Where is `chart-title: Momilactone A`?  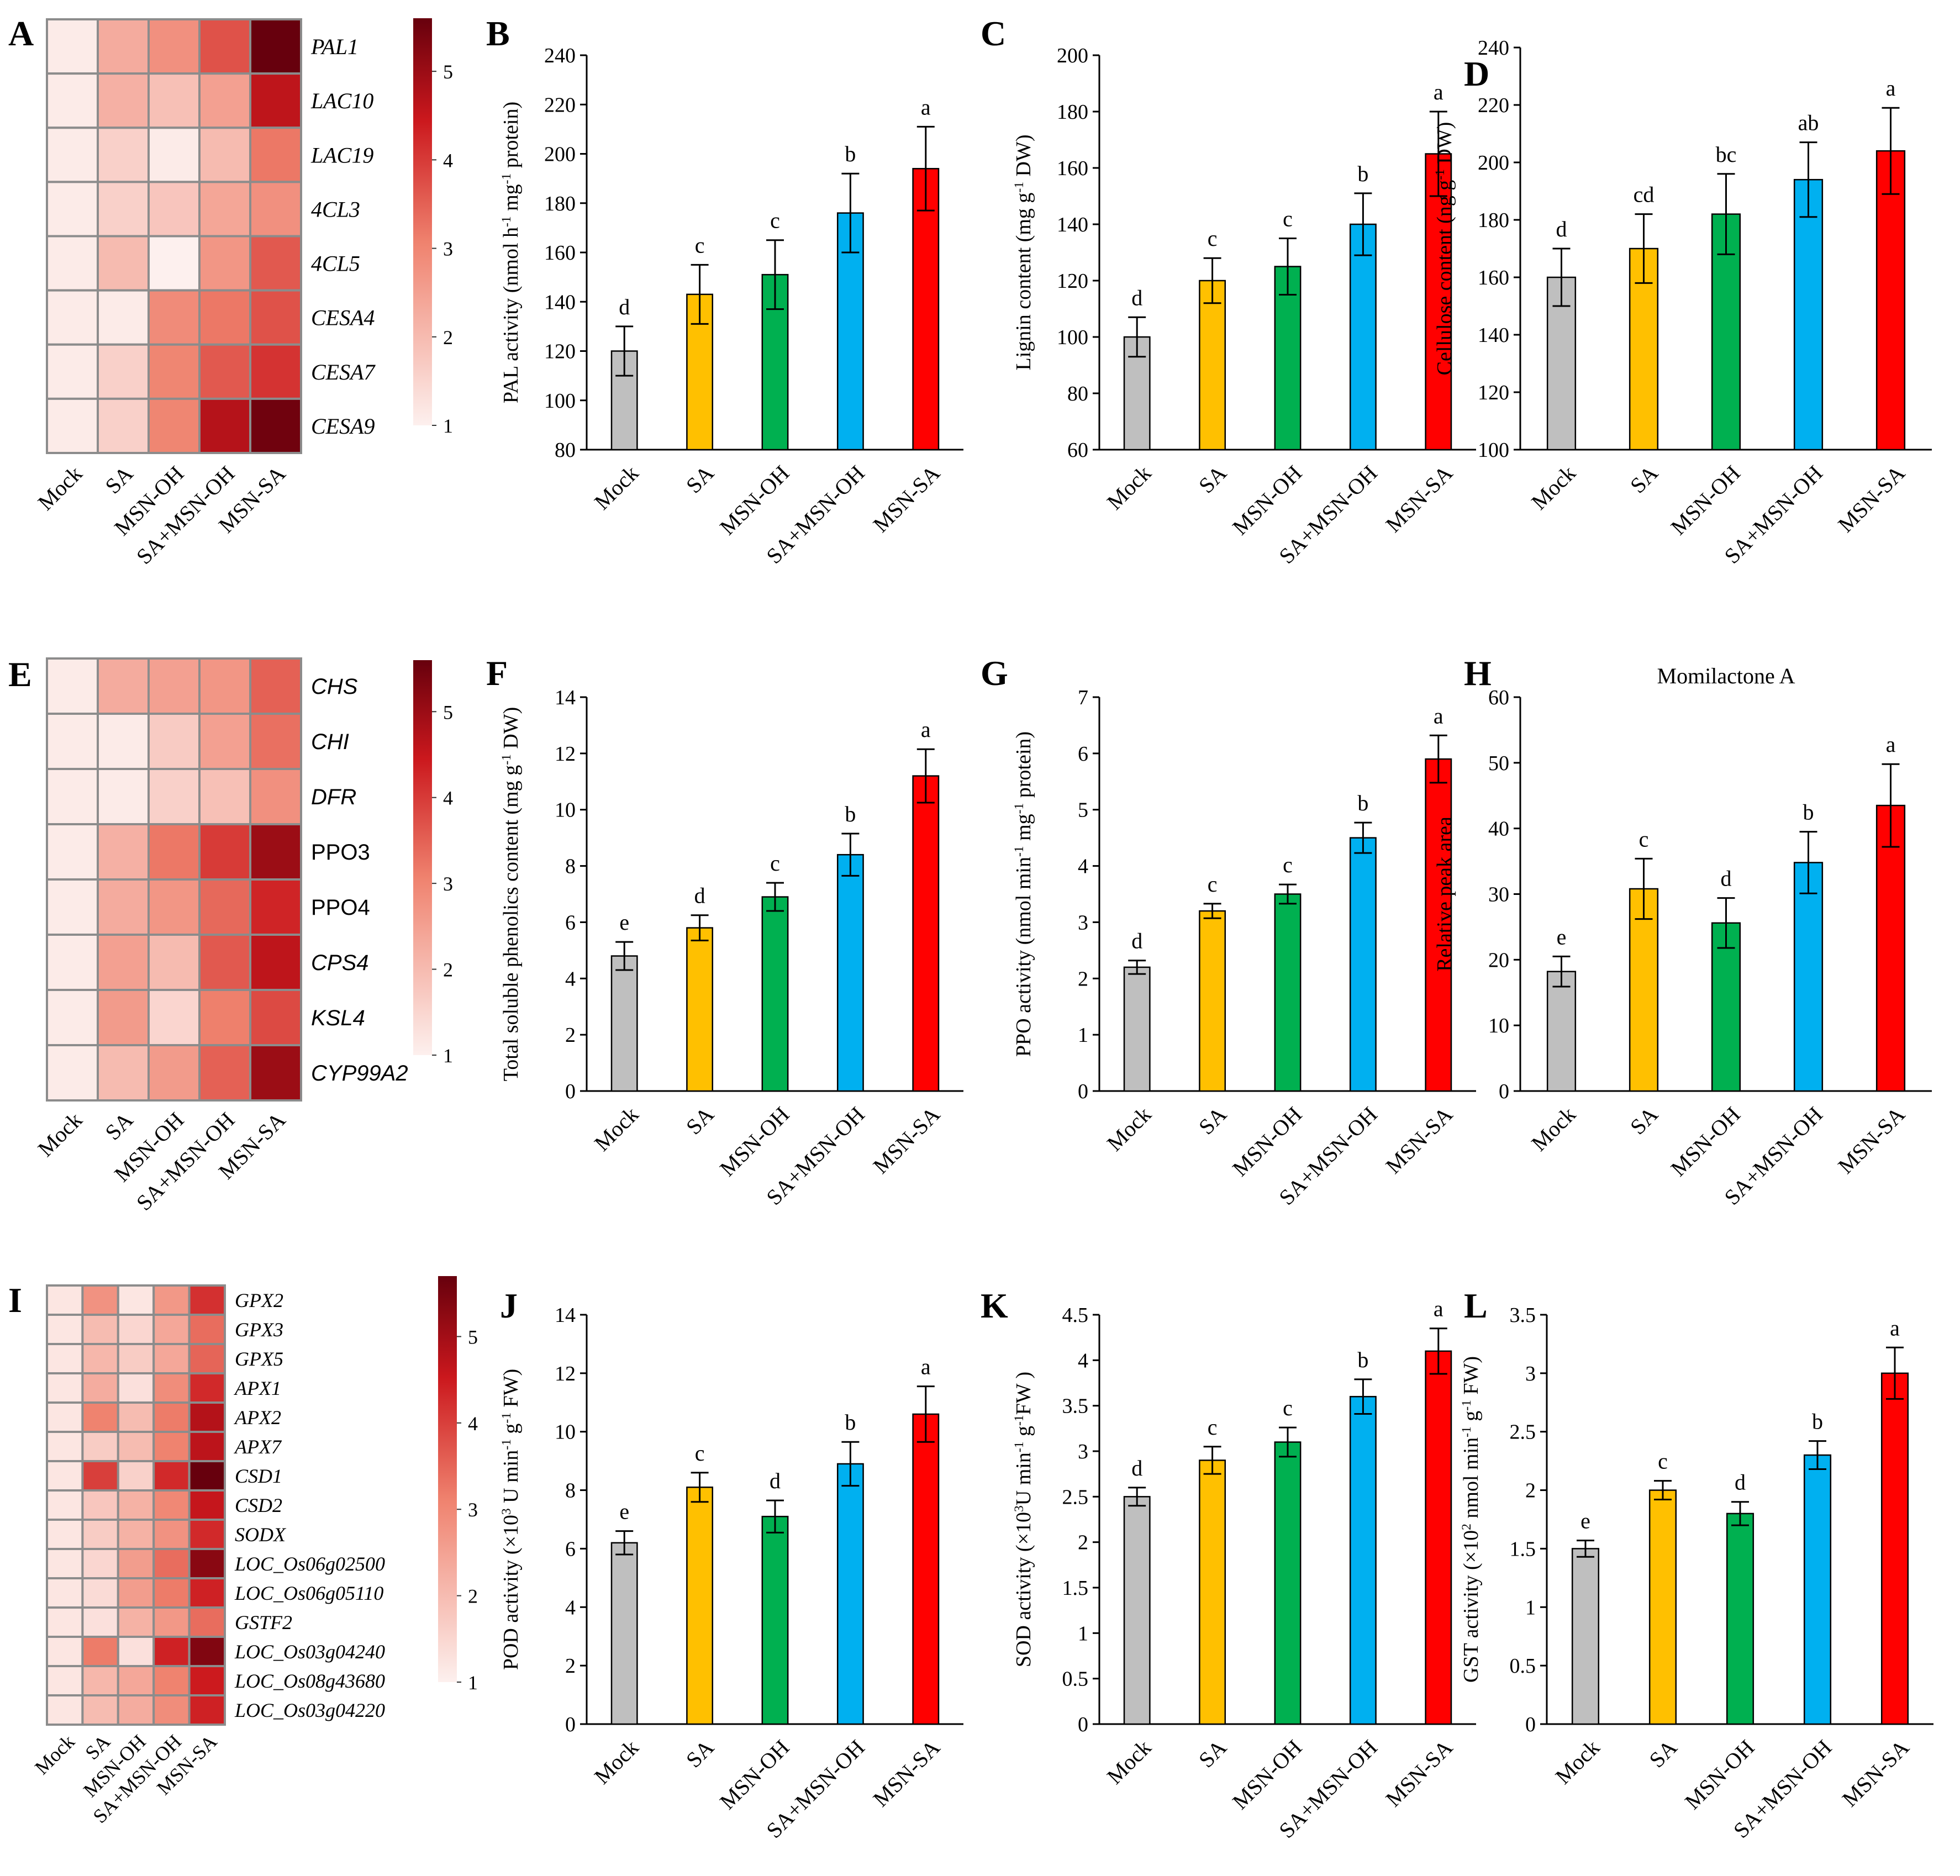
chart-title: Momilactone A is located at coordinates (1726, 675).